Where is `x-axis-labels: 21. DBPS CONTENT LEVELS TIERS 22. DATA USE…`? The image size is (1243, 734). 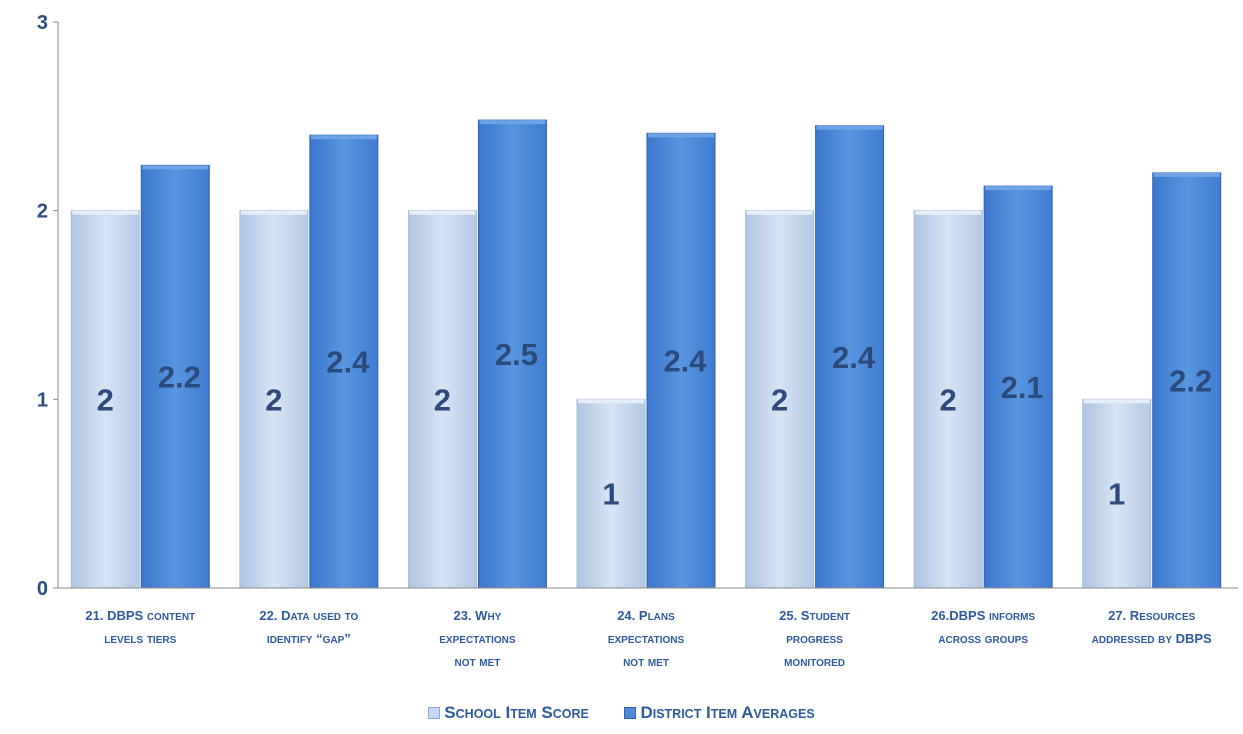 x-axis-labels: 21. DBPS CONTENT LEVELS TIERS 22. DATA USE… is located at coordinates (648, 638).